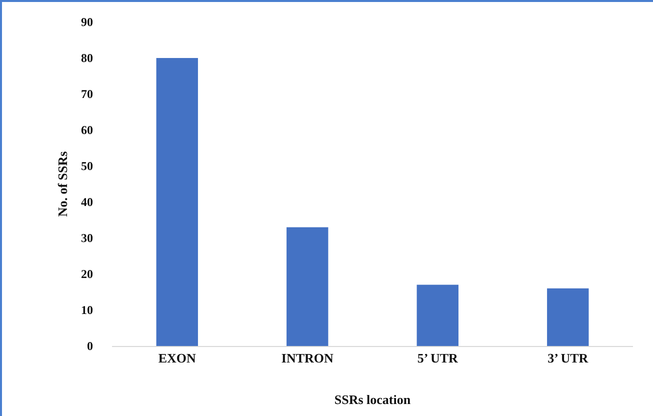 The width and height of the screenshot is (653, 416). Describe the element at coordinates (373, 400) in the screenshot. I see `x-axis-title: SSRs location` at that location.